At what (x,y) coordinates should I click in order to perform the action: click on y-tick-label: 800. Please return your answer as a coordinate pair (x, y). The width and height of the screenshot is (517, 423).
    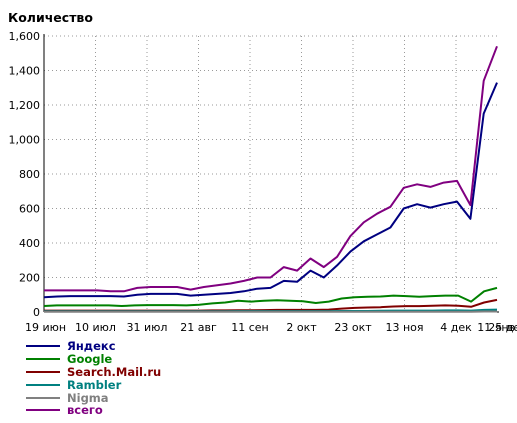
    Looking at the image, I should click on (29, 174).